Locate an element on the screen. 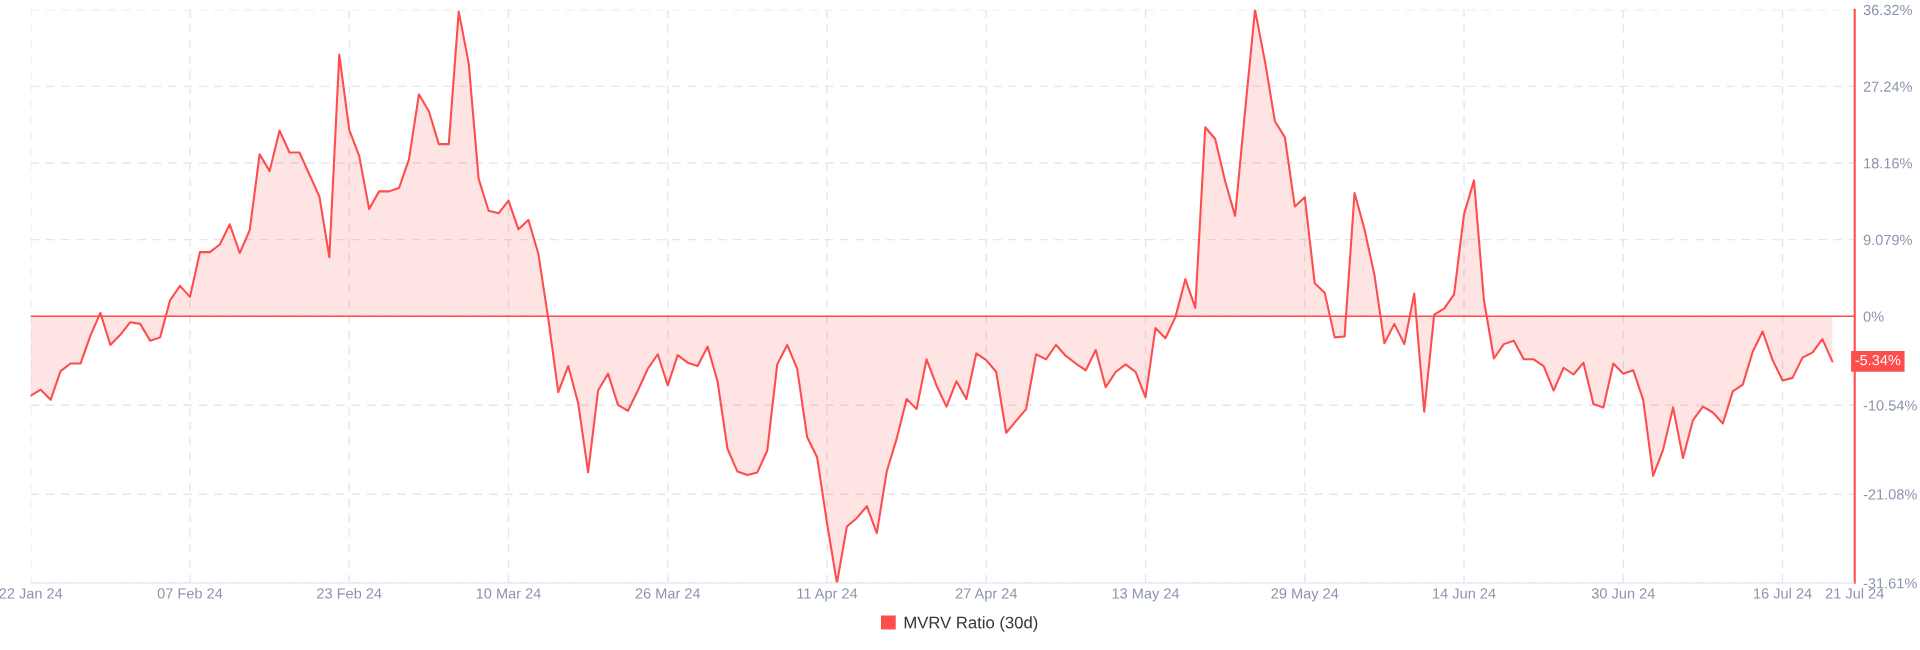 This screenshot has width=1920, height=650. x-tick-label: 22 Jan 24 is located at coordinates (31, 593).